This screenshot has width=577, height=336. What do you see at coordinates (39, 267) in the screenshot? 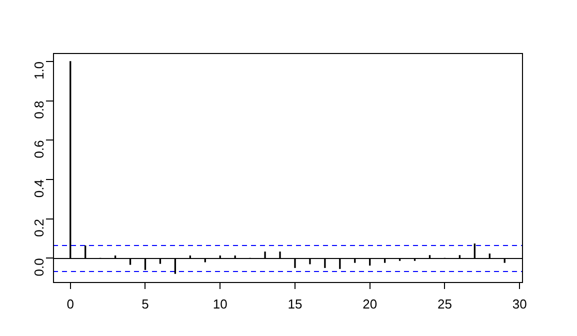
I see `y-tick-label: 0.0` at bounding box center [39, 267].